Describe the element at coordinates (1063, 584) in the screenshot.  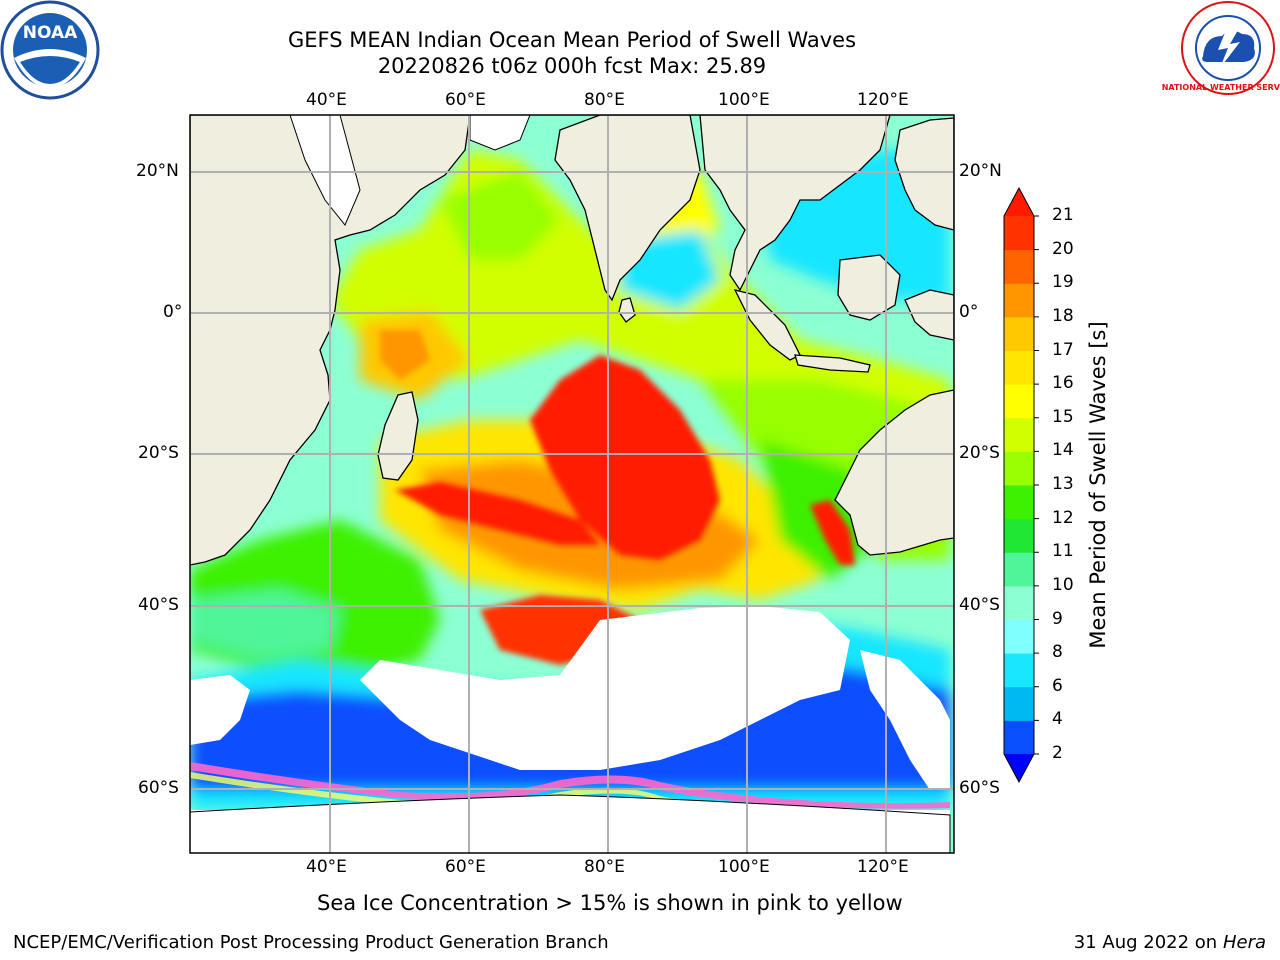
I see `colorbar-tick-label: 10` at that location.